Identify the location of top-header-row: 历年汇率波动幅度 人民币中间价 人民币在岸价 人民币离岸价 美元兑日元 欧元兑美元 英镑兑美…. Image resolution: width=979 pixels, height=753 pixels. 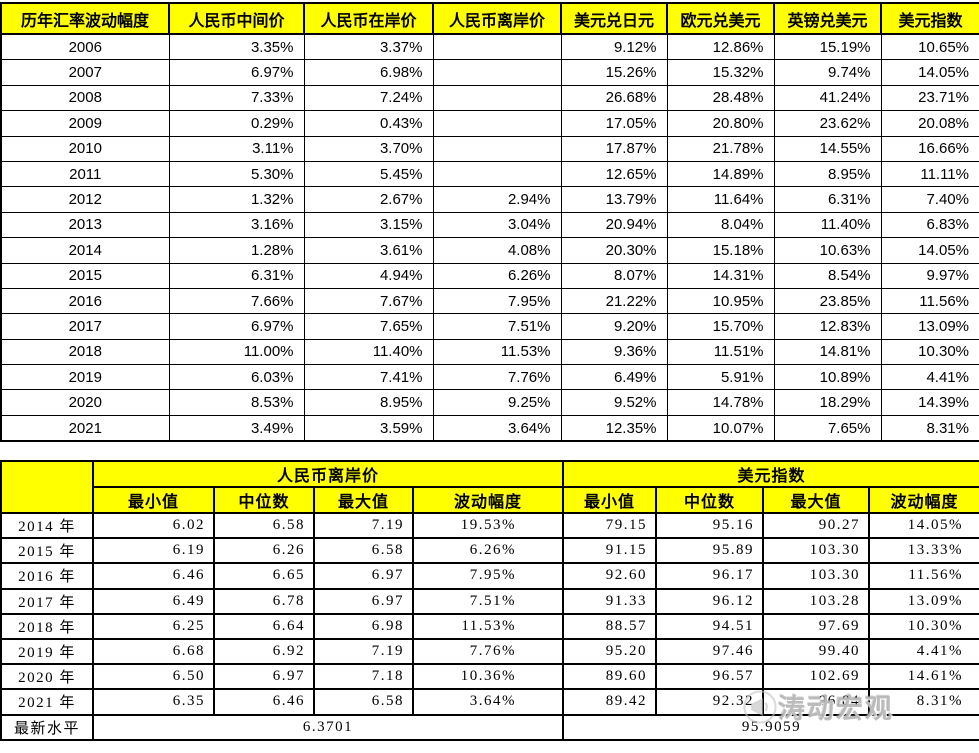
(489, 18).